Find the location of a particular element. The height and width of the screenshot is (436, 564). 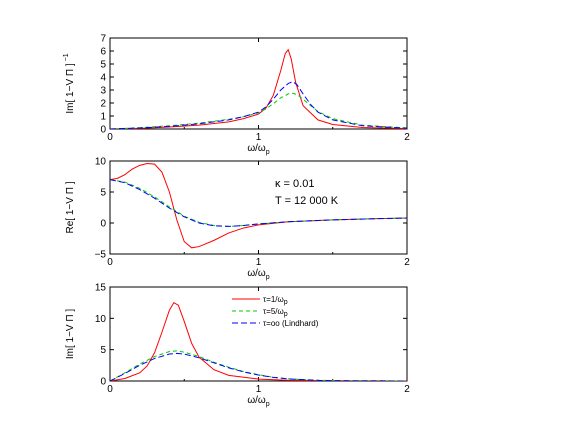

y-tick-label: 1 is located at coordinates (103, 117).